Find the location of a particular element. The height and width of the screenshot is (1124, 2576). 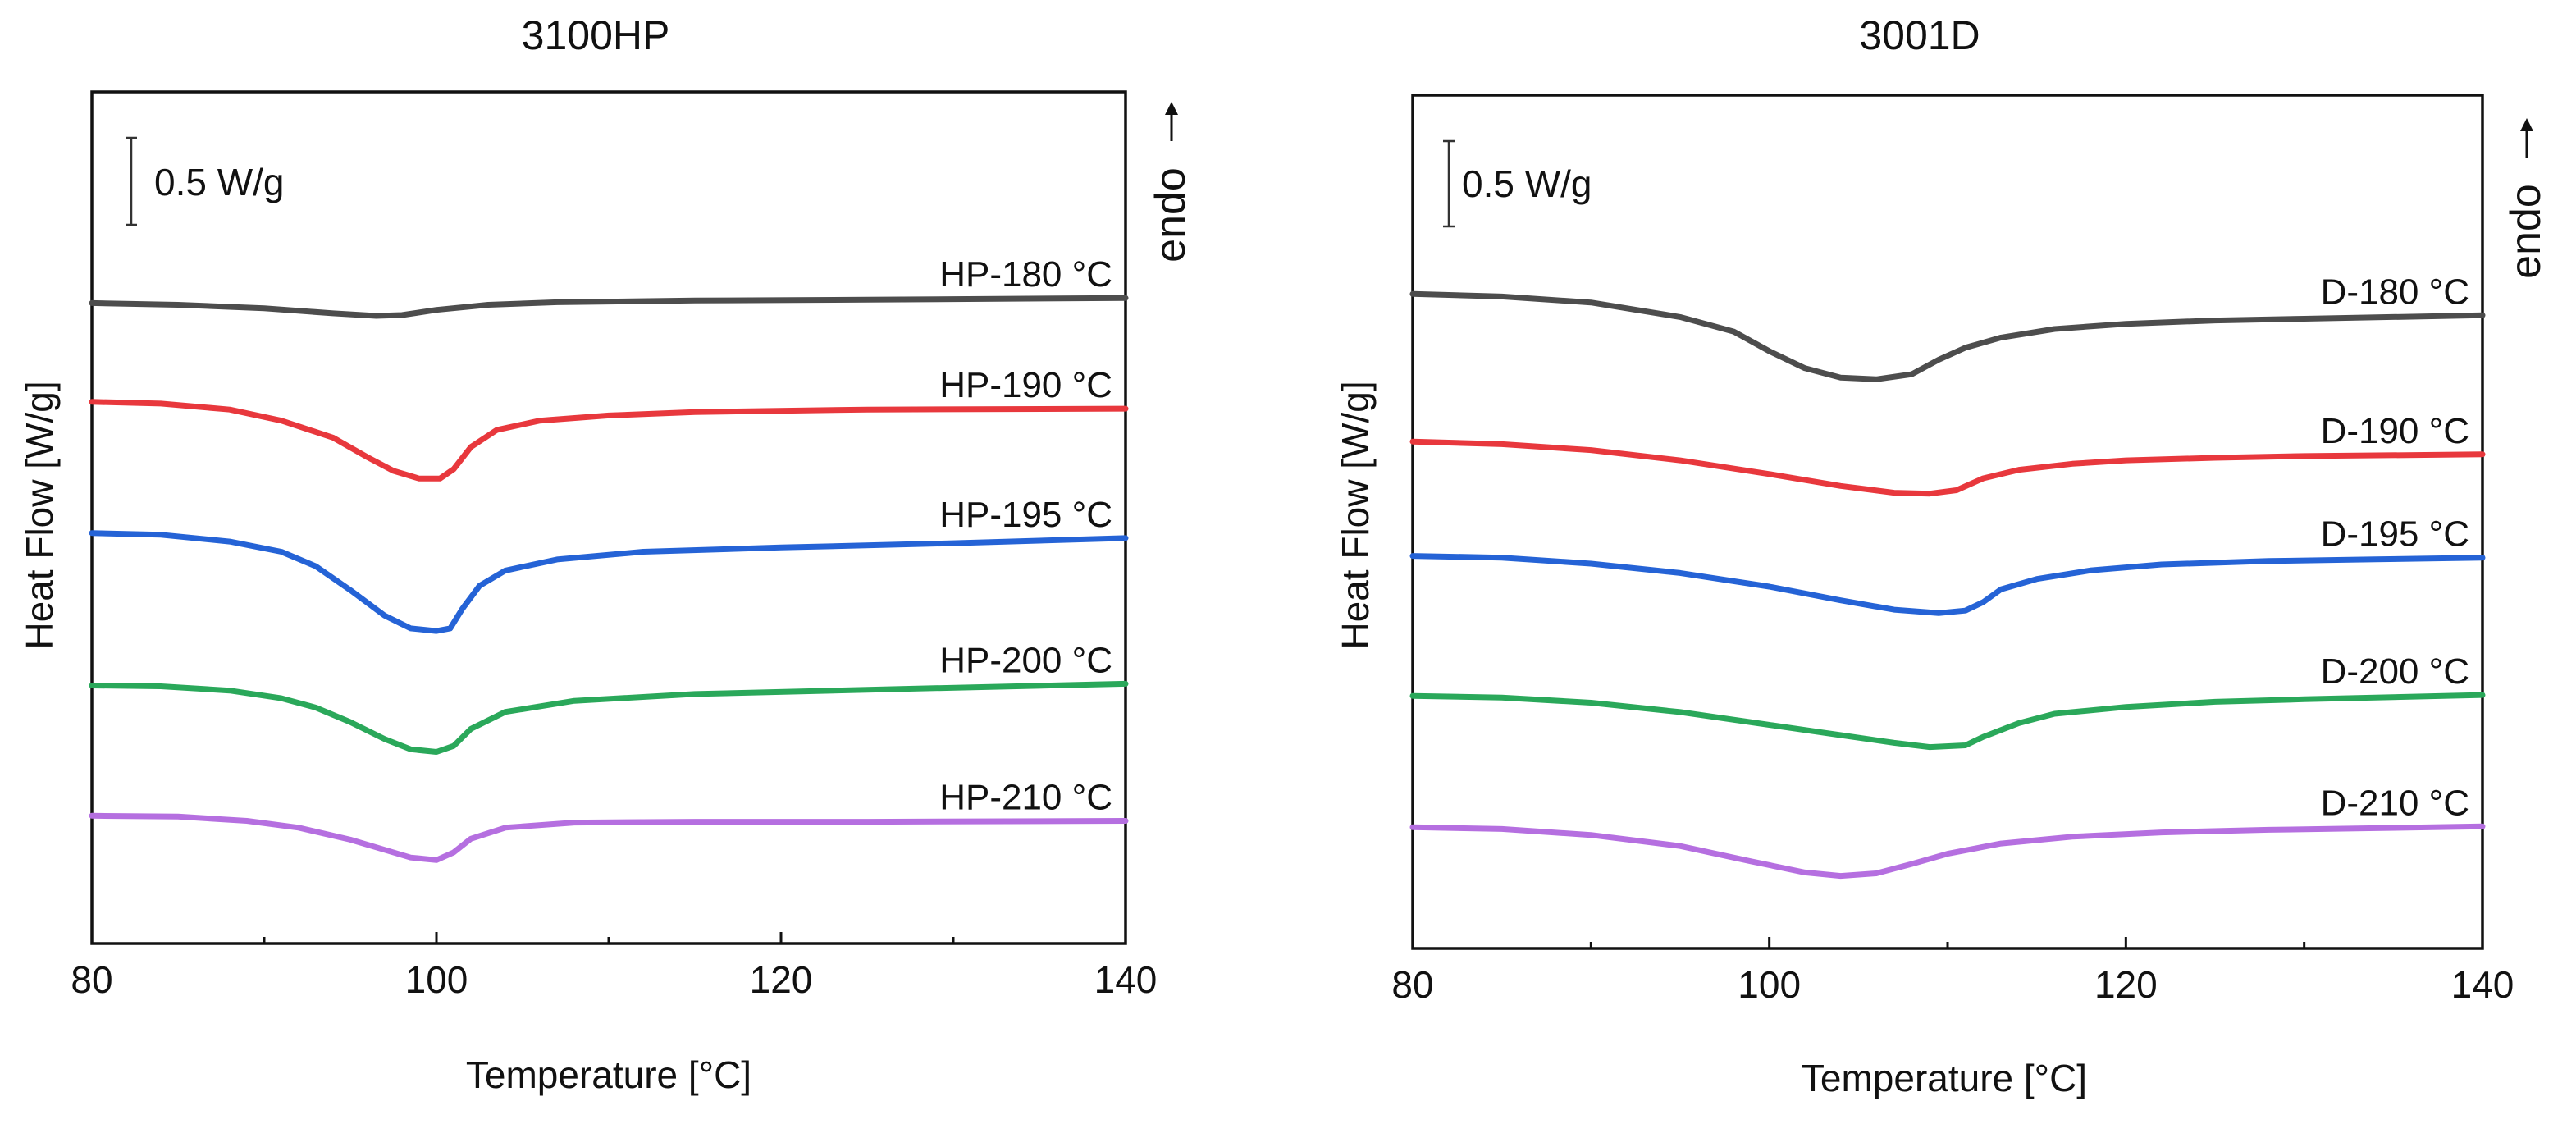

series-label: HP-180 °C is located at coordinates (1025, 274).